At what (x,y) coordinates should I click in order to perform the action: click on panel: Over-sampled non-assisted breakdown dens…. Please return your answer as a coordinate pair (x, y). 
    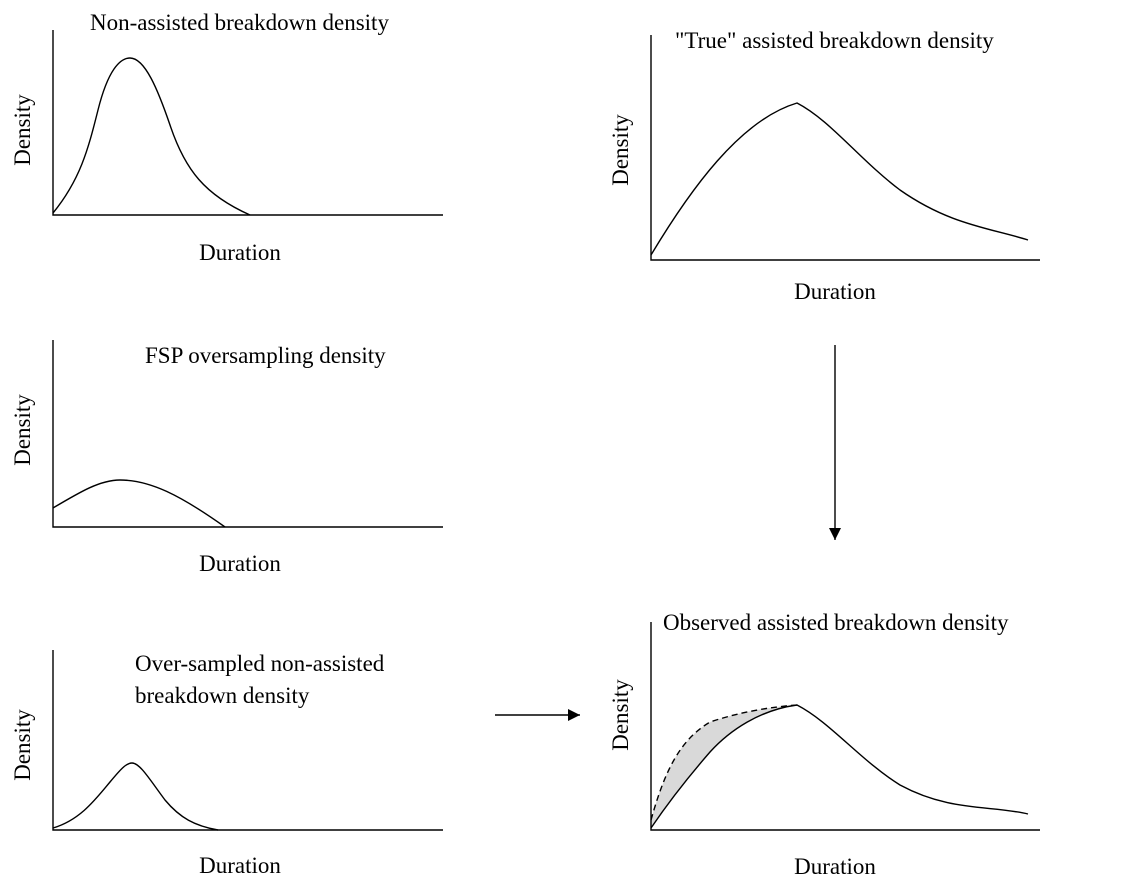
    Looking at the image, I should click on (226, 764).